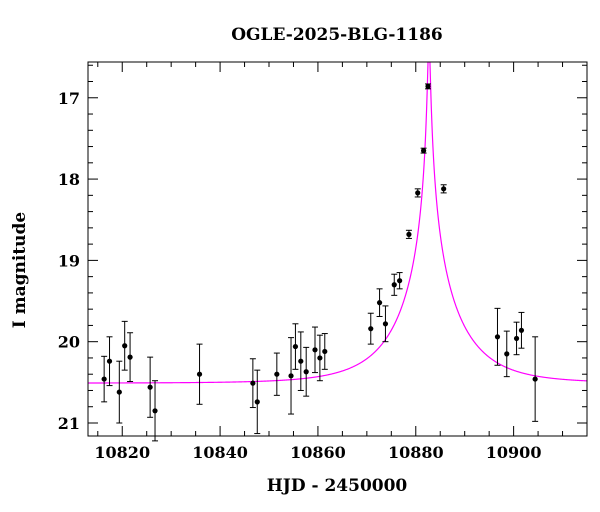 This screenshot has width=600, height=512. What do you see at coordinates (69, 98) in the screenshot?
I see `y-tick-label: 17` at bounding box center [69, 98].